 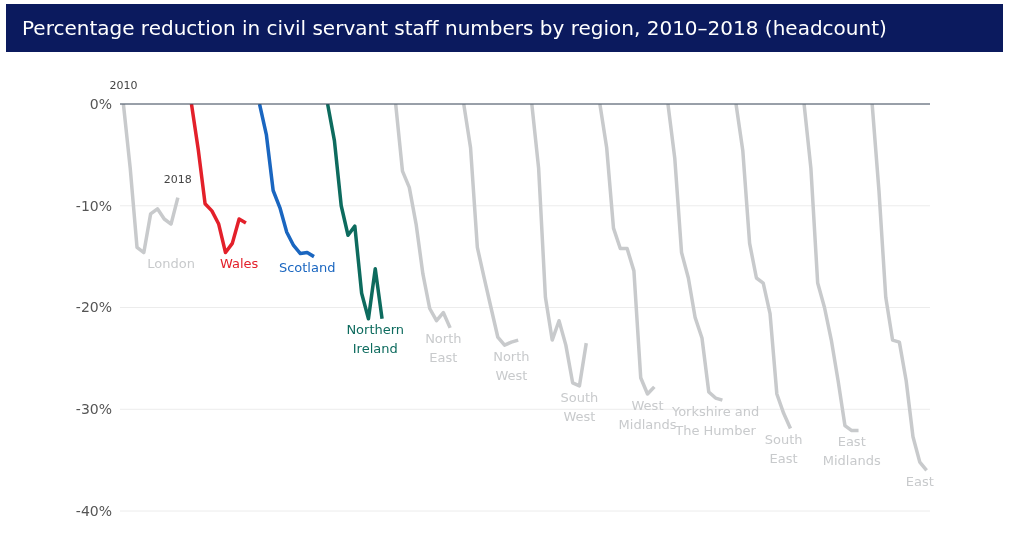 I want to click on y-tick-label: -40%, so click(x=93, y=510).